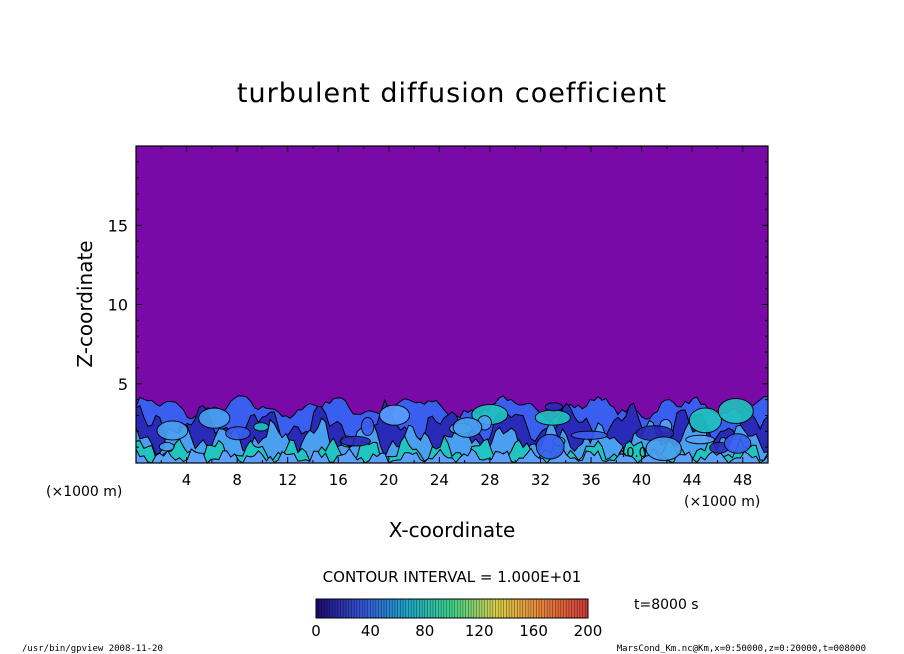  I want to click on colorbar: 0 40 80 120 160 200, so click(456, 619).